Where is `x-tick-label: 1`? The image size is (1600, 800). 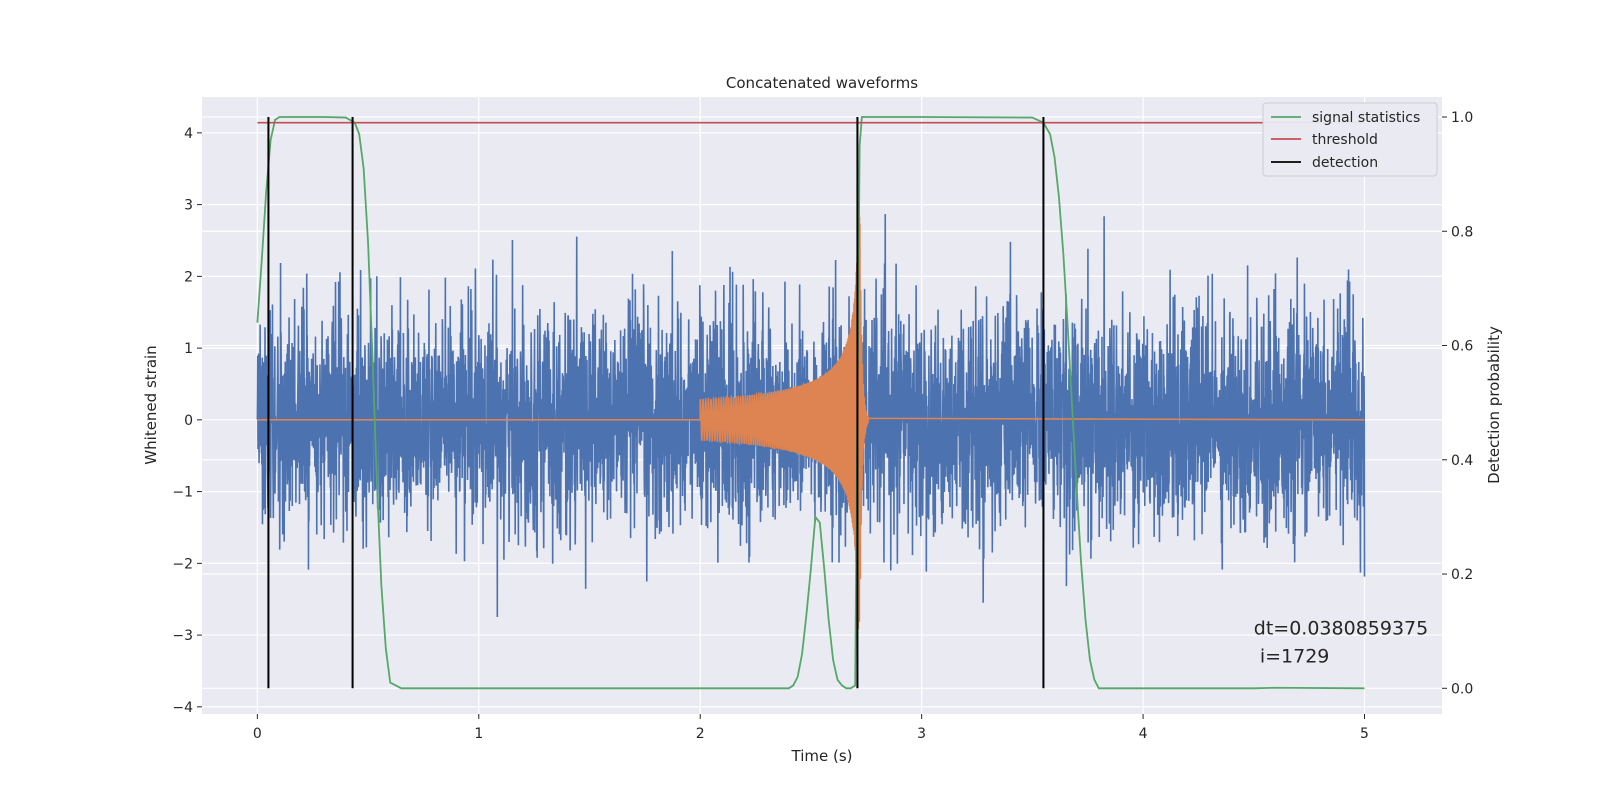 x-tick-label: 1 is located at coordinates (478, 734).